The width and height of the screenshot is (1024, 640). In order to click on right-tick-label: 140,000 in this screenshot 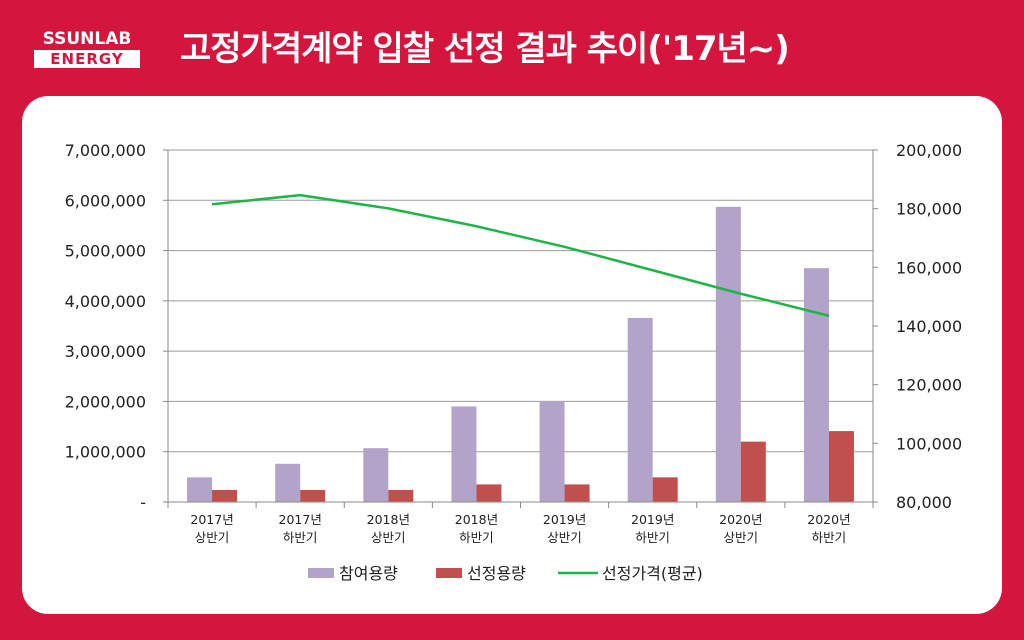, I will do `click(929, 326)`.